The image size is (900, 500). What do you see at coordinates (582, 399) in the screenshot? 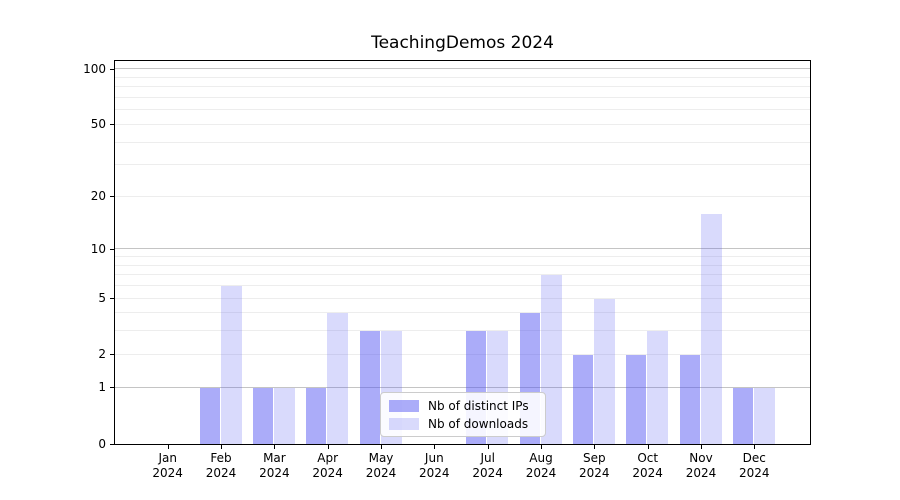
I see `bar-sep-ips` at bounding box center [582, 399].